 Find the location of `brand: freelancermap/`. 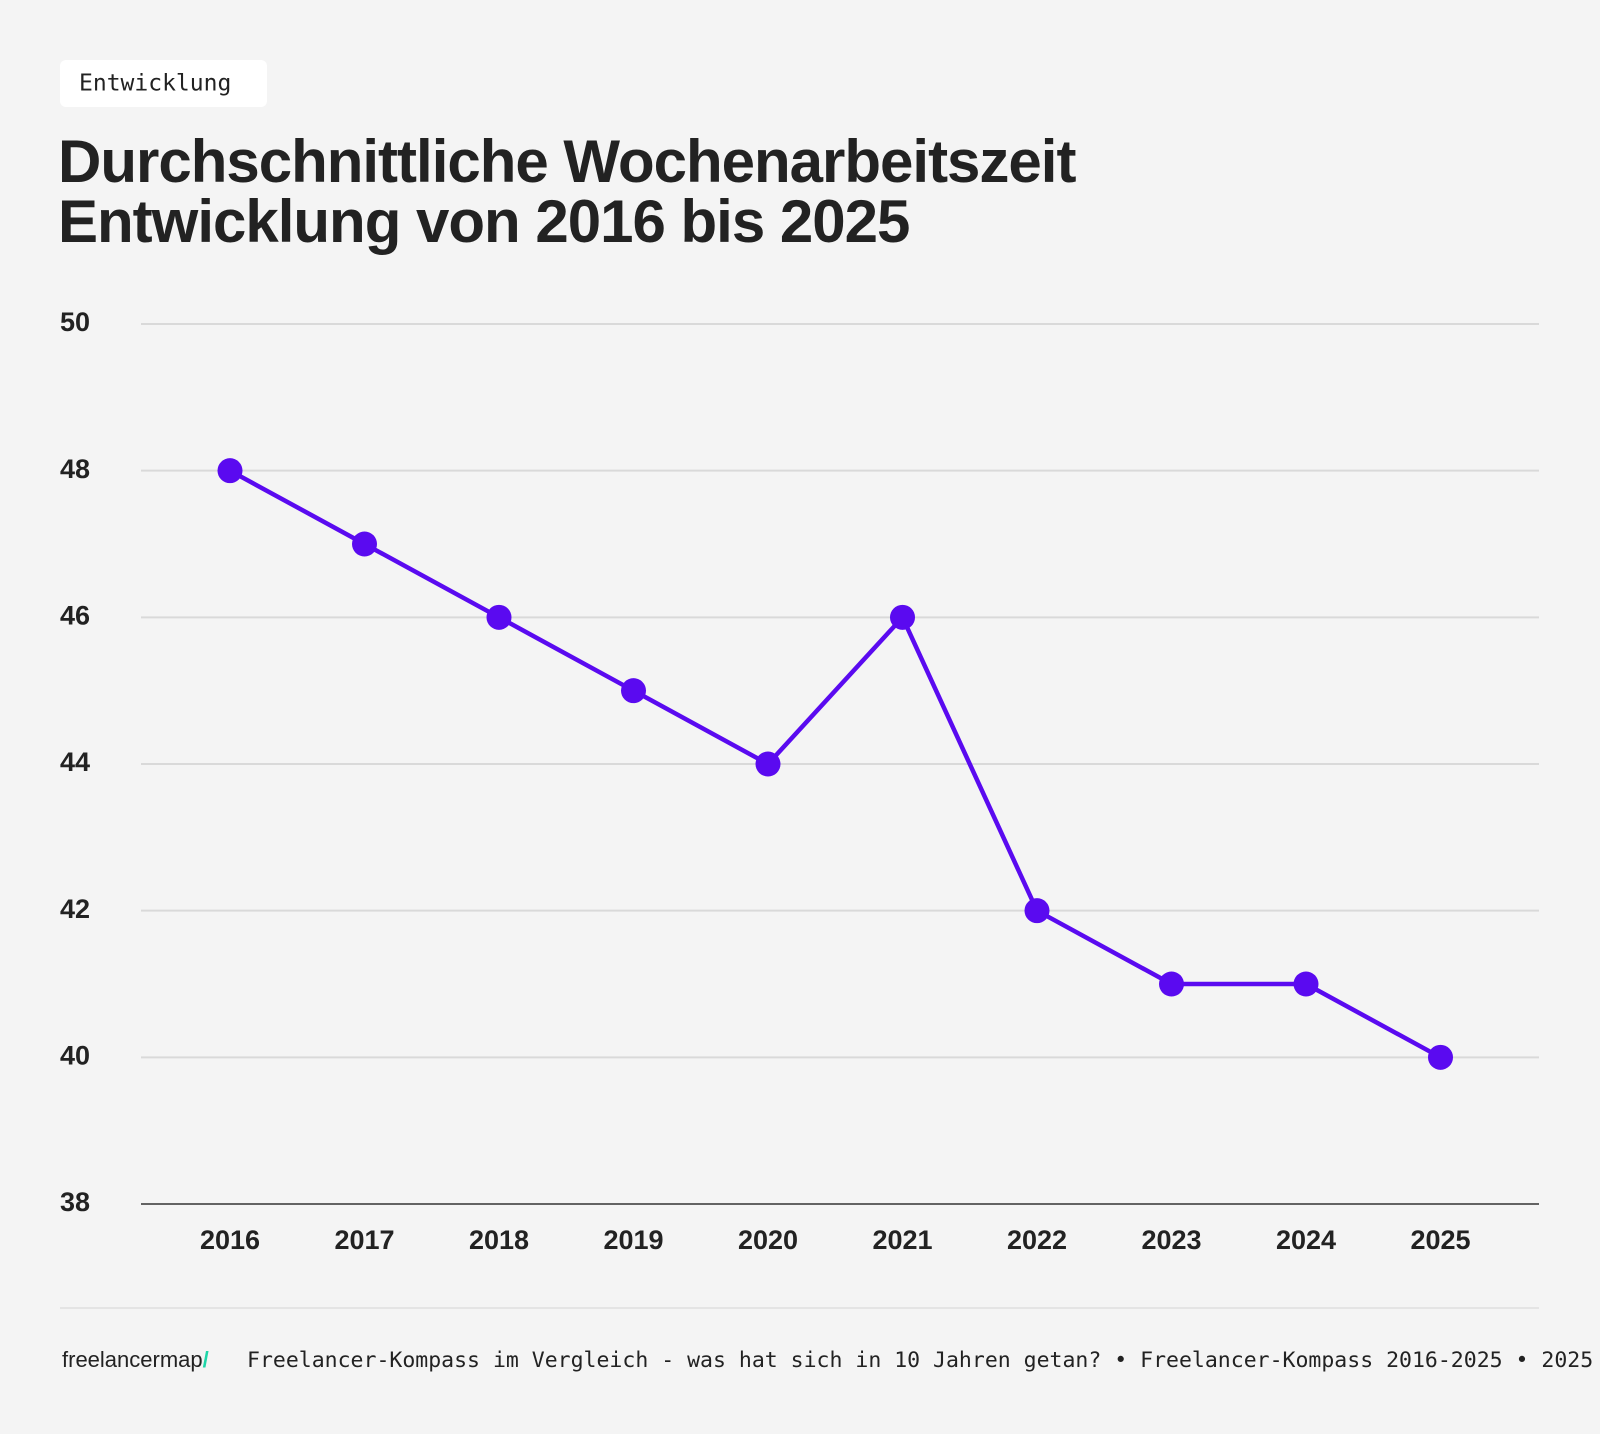

brand: freelancermap/ is located at coordinates (135, 1359).